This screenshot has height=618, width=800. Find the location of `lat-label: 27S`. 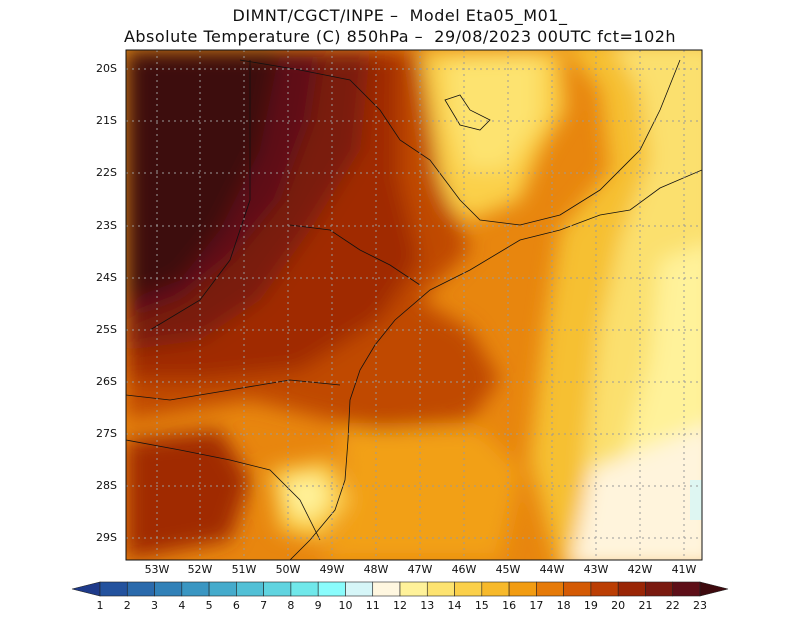

lat-label: 27S is located at coordinates (106, 433).